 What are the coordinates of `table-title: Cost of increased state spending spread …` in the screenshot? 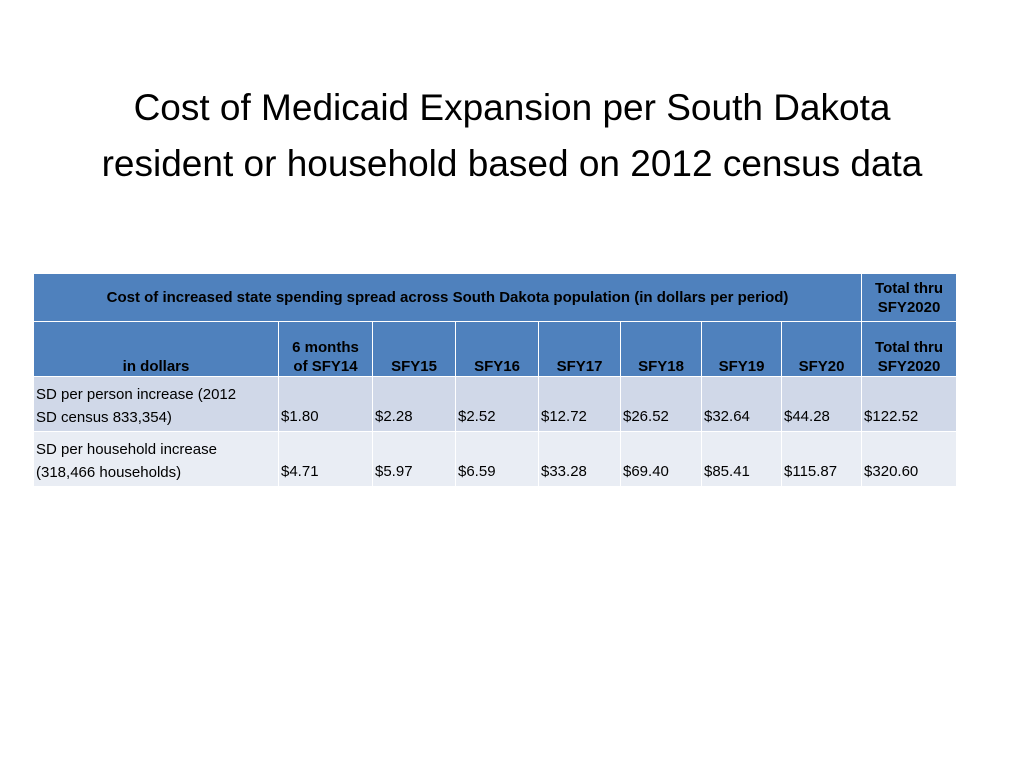 It's located at (447, 297).